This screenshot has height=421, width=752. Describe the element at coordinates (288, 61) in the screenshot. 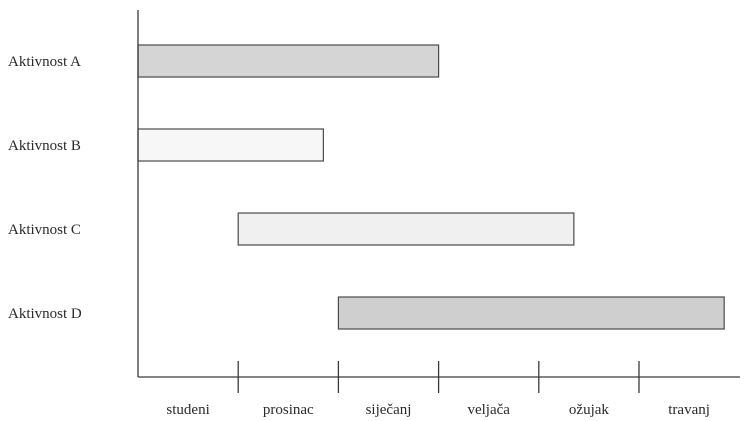

I see `bar-aktivnost-a` at that location.